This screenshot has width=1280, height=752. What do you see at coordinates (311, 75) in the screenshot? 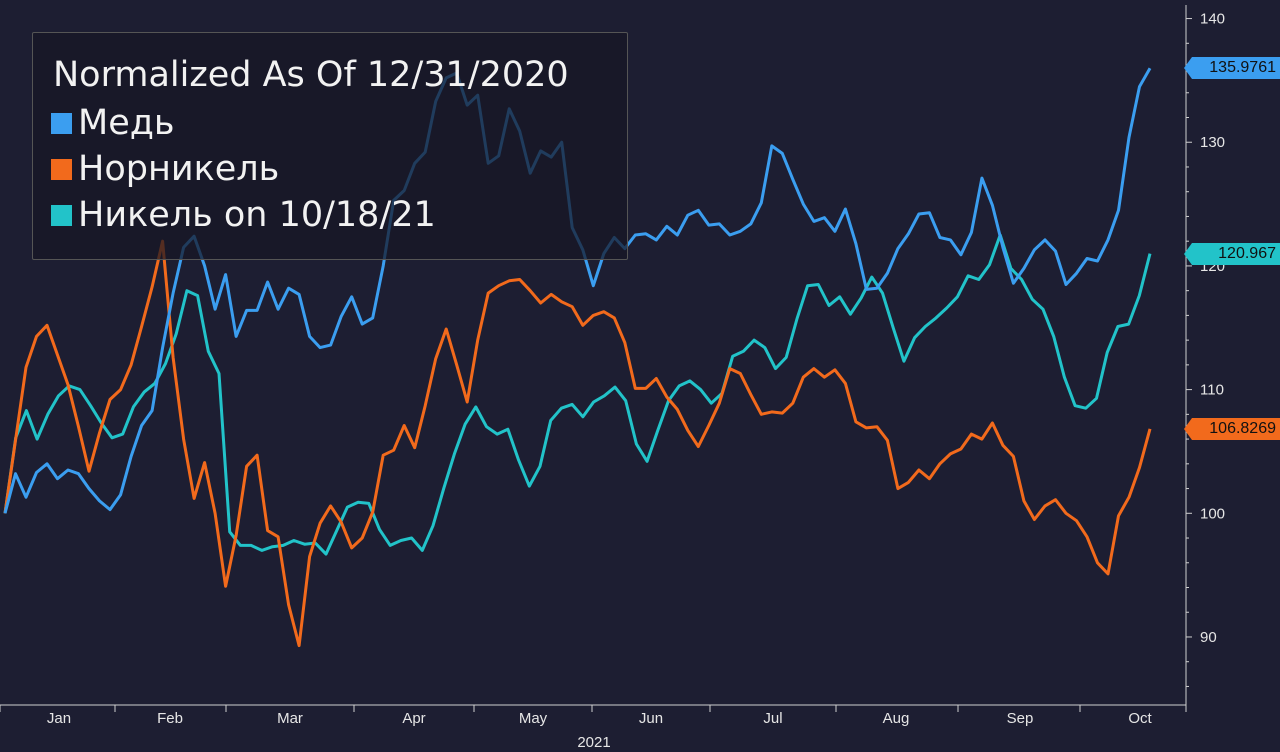
I see `chart-title: Normalized As Of 12/31/2020` at bounding box center [311, 75].